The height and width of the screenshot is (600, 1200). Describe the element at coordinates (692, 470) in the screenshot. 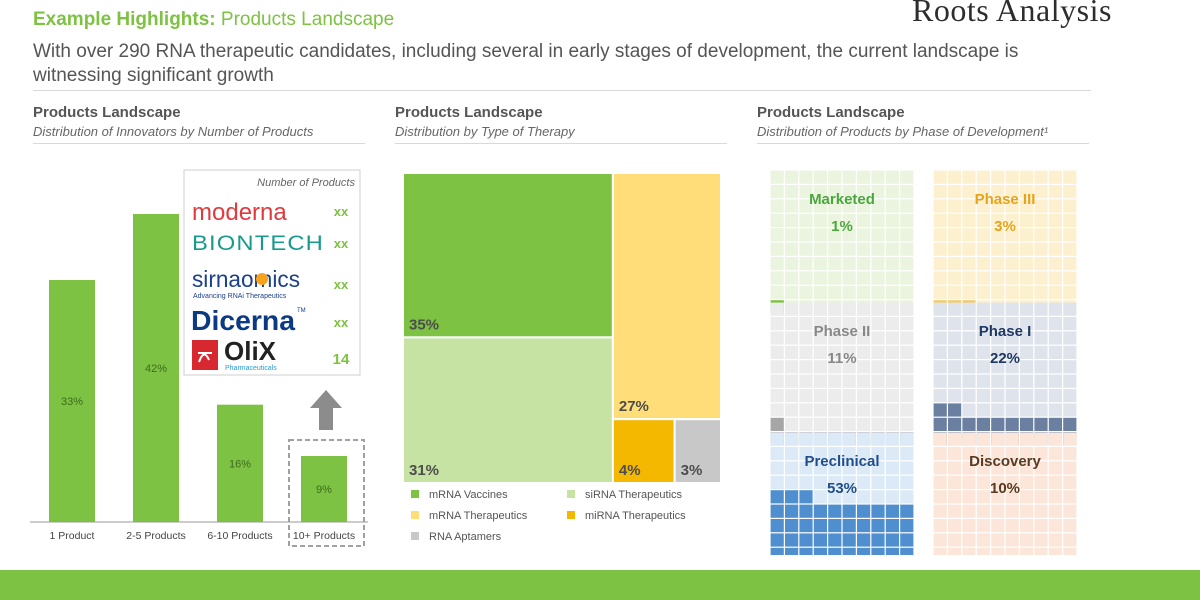

I see `treemap-value-label: 3%` at that location.